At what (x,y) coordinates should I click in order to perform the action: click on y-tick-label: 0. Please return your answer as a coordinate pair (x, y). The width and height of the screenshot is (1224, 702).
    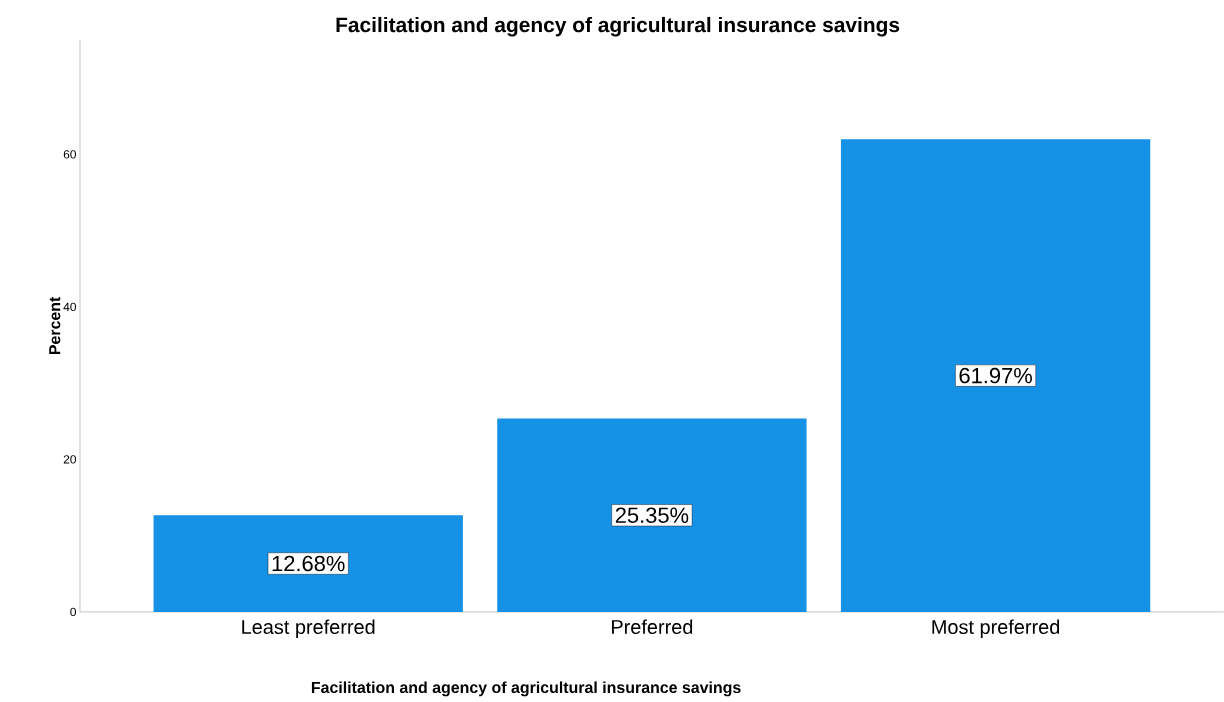
    Looking at the image, I should click on (73, 612).